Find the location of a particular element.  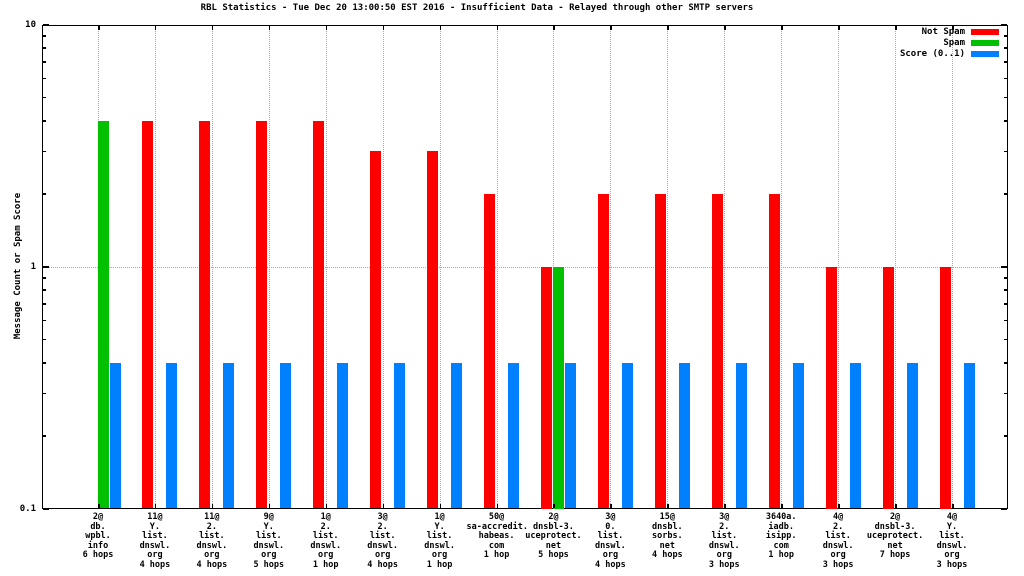

legend-row: Spam is located at coordinates (928, 43).